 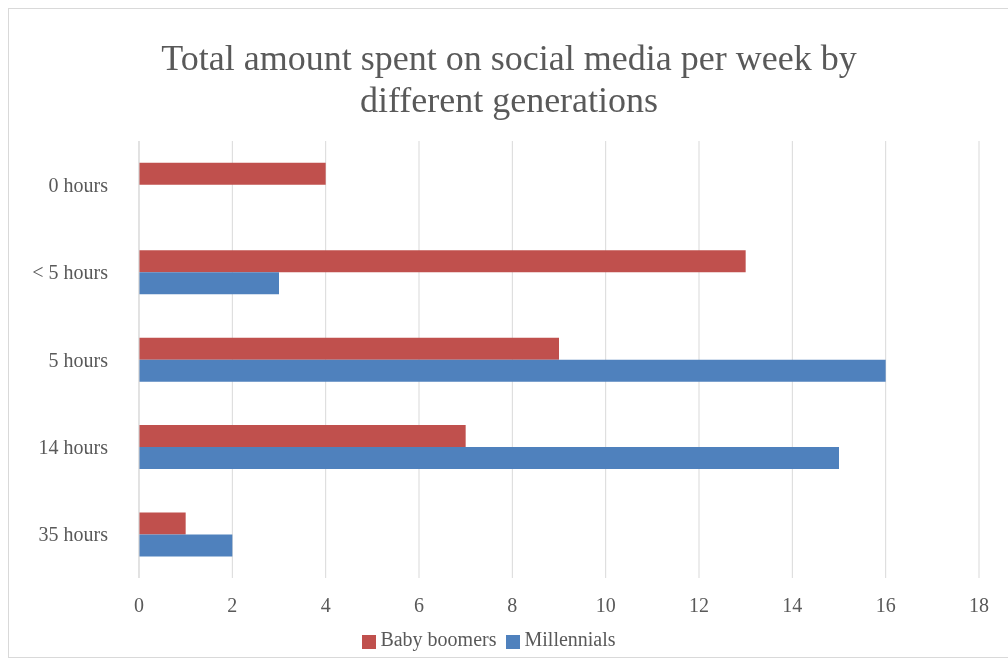 I want to click on x-tick-label: 18, so click(x=979, y=605).